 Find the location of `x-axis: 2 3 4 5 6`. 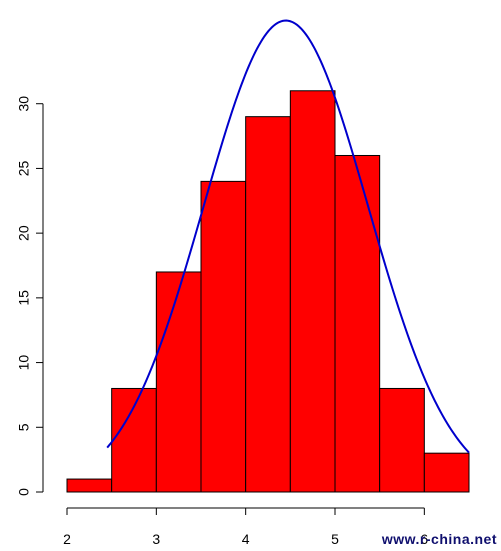

x-axis: 2 3 4 5 6 is located at coordinates (245, 527).